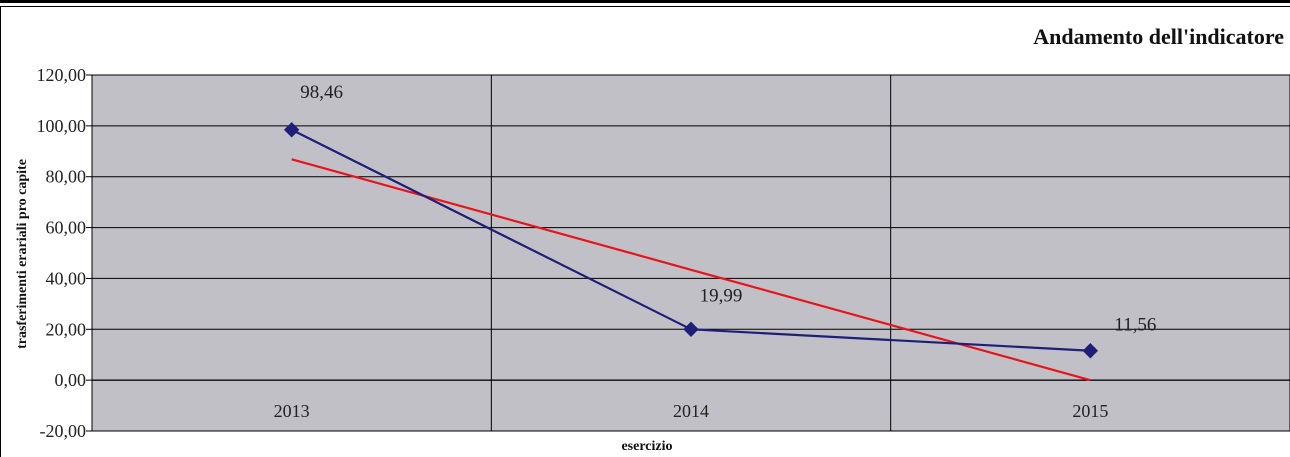 The height and width of the screenshot is (457, 1290). I want to click on left-border, so click(0, 231).